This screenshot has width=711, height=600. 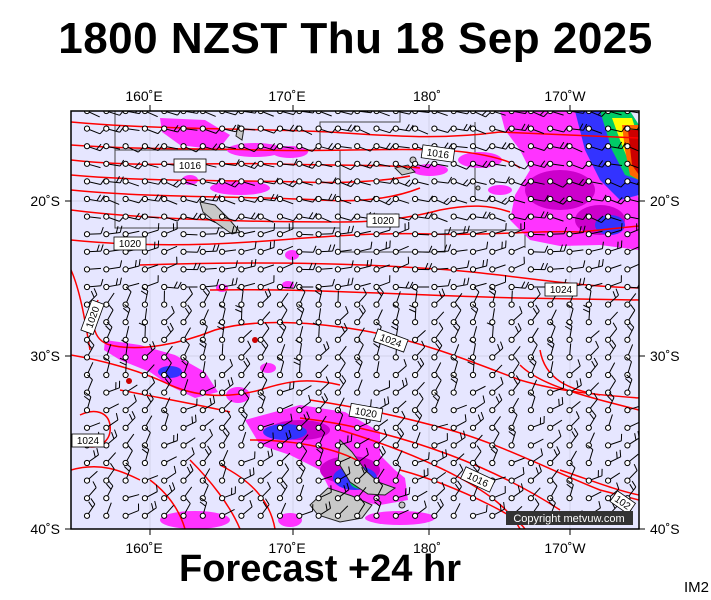 I want to click on svg-text: 1024, so click(x=88, y=441).